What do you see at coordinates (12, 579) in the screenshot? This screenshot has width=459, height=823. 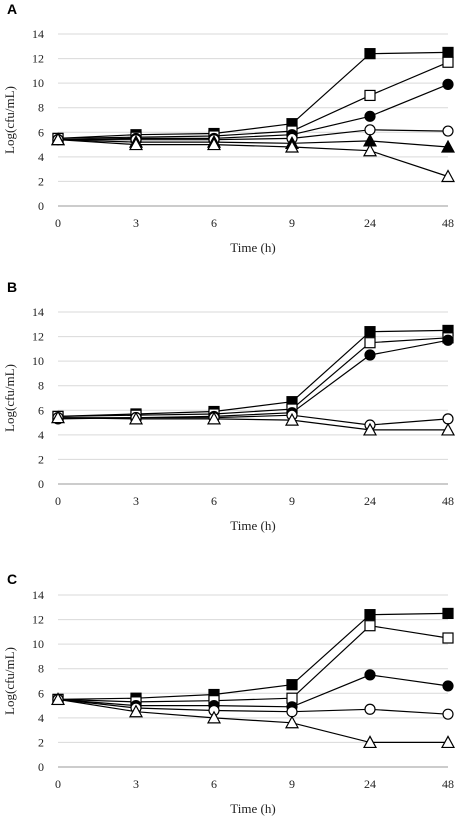 I see `panel-label: C` at bounding box center [12, 579].